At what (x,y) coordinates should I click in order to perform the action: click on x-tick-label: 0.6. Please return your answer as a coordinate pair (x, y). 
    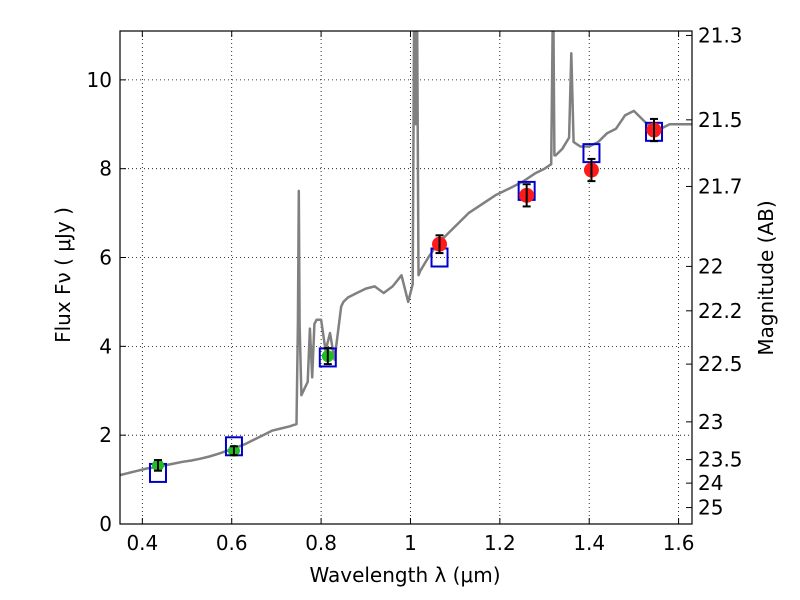
    Looking at the image, I should click on (232, 543).